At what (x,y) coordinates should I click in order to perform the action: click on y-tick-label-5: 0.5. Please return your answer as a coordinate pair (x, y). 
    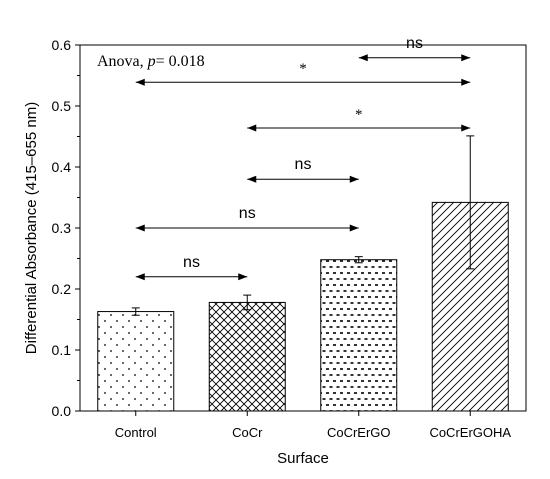
    Looking at the image, I should click on (62, 106).